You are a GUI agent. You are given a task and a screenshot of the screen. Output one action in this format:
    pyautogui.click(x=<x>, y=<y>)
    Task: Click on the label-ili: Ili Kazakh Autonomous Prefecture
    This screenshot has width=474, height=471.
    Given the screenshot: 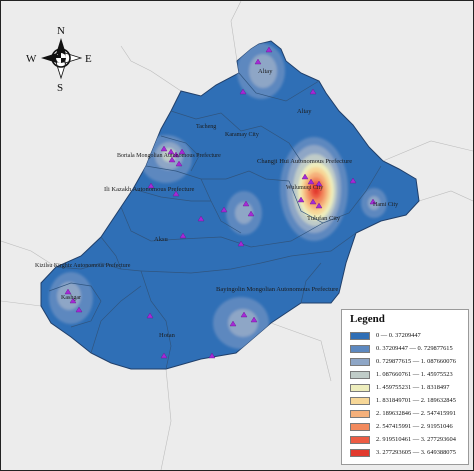 What is the action you would take?
    pyautogui.click(x=149, y=189)
    